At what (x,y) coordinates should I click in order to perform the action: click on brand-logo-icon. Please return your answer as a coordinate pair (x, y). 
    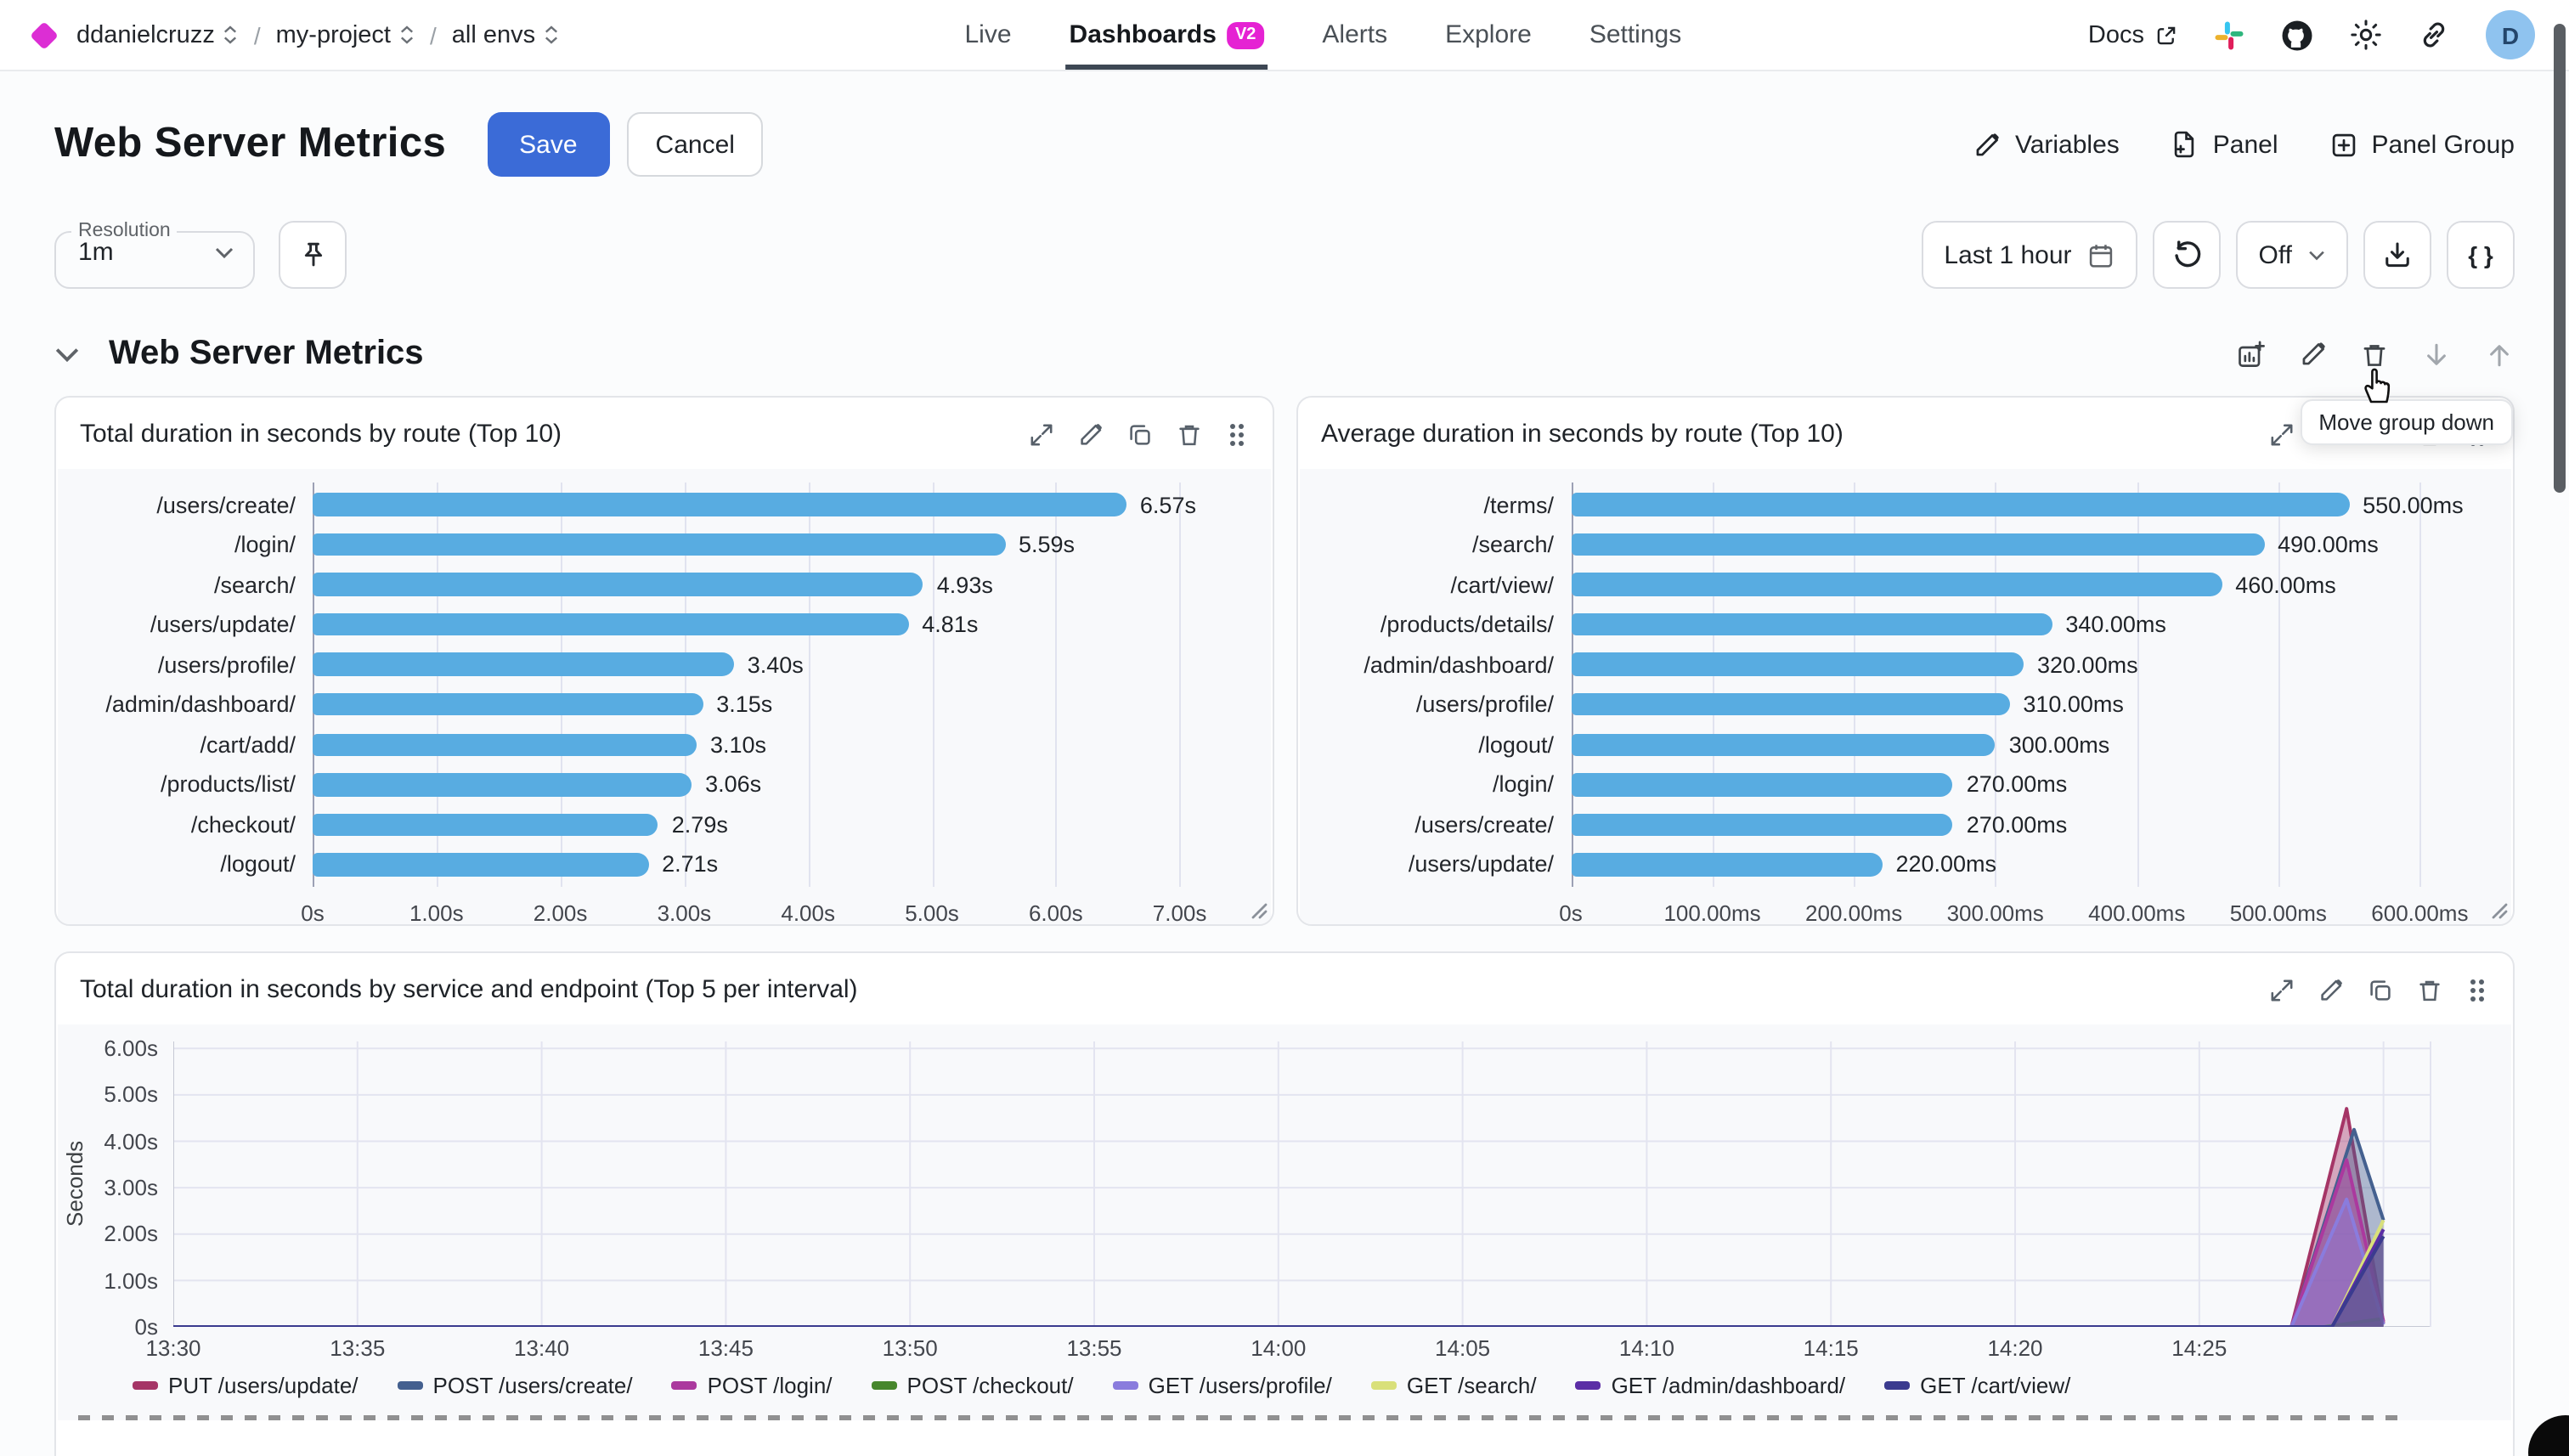
    Looking at the image, I should click on (45, 34).